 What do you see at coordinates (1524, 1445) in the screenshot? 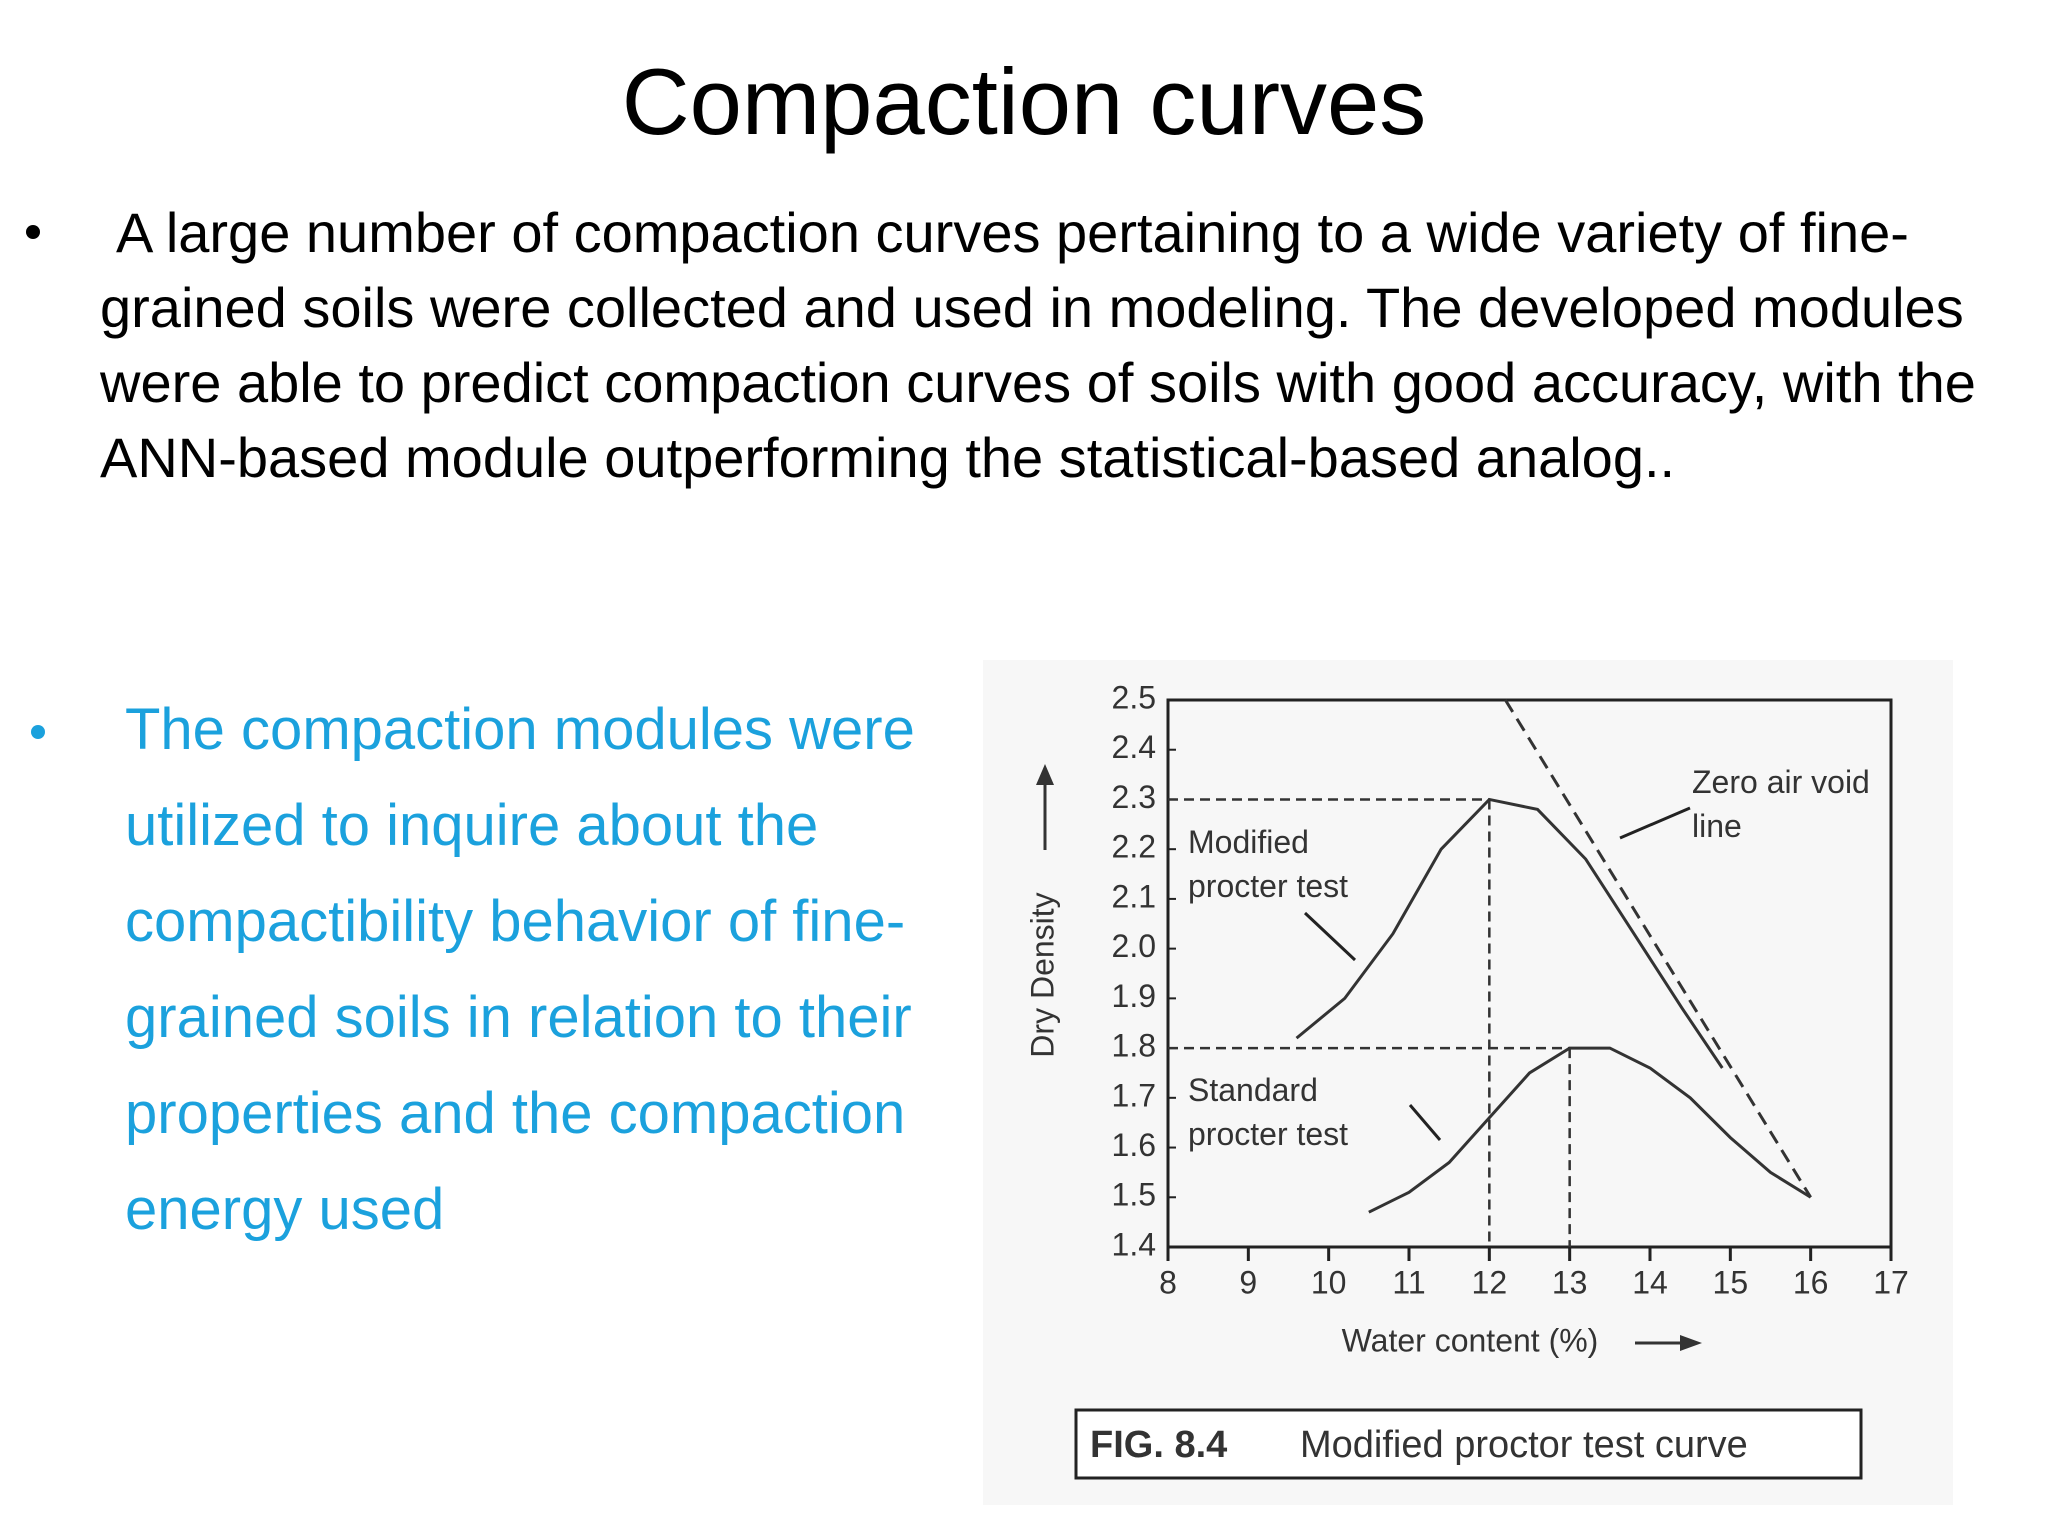
I see `caption-text: Modified proctor test curve` at bounding box center [1524, 1445].